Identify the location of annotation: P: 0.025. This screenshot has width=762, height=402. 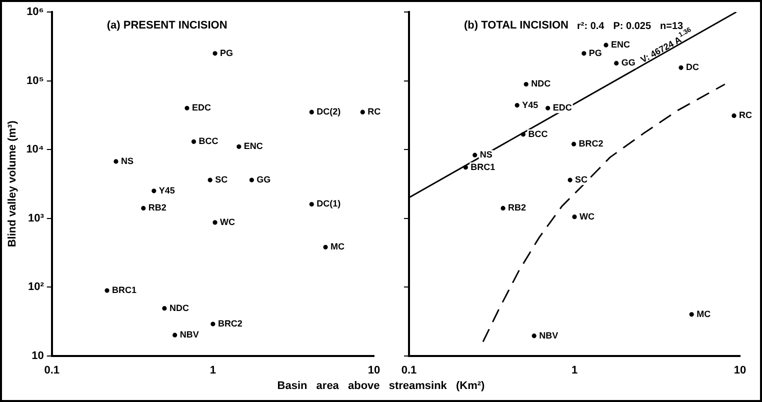
(632, 26).